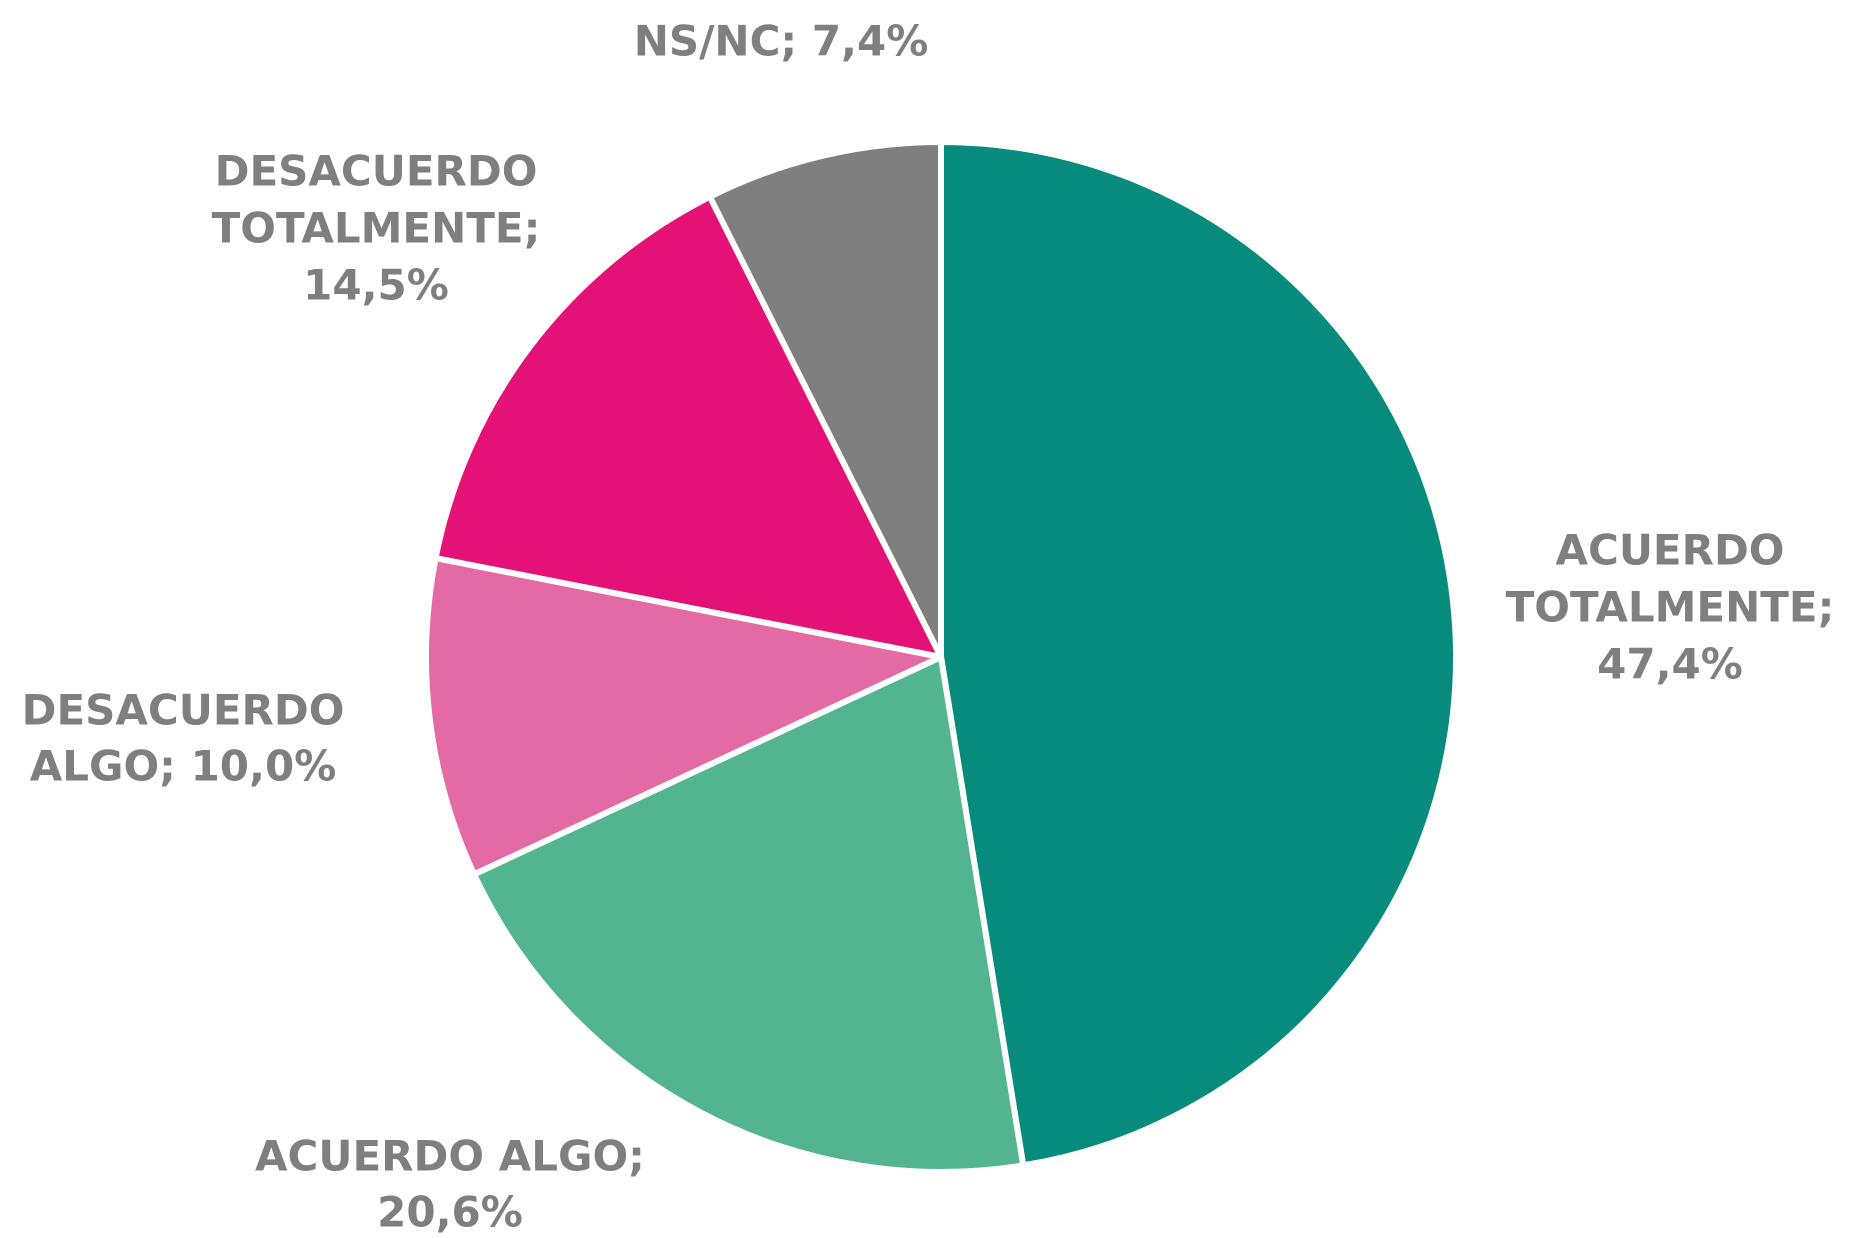 The height and width of the screenshot is (1238, 1852). I want to click on slice-label: 20,6%, so click(450, 1212).